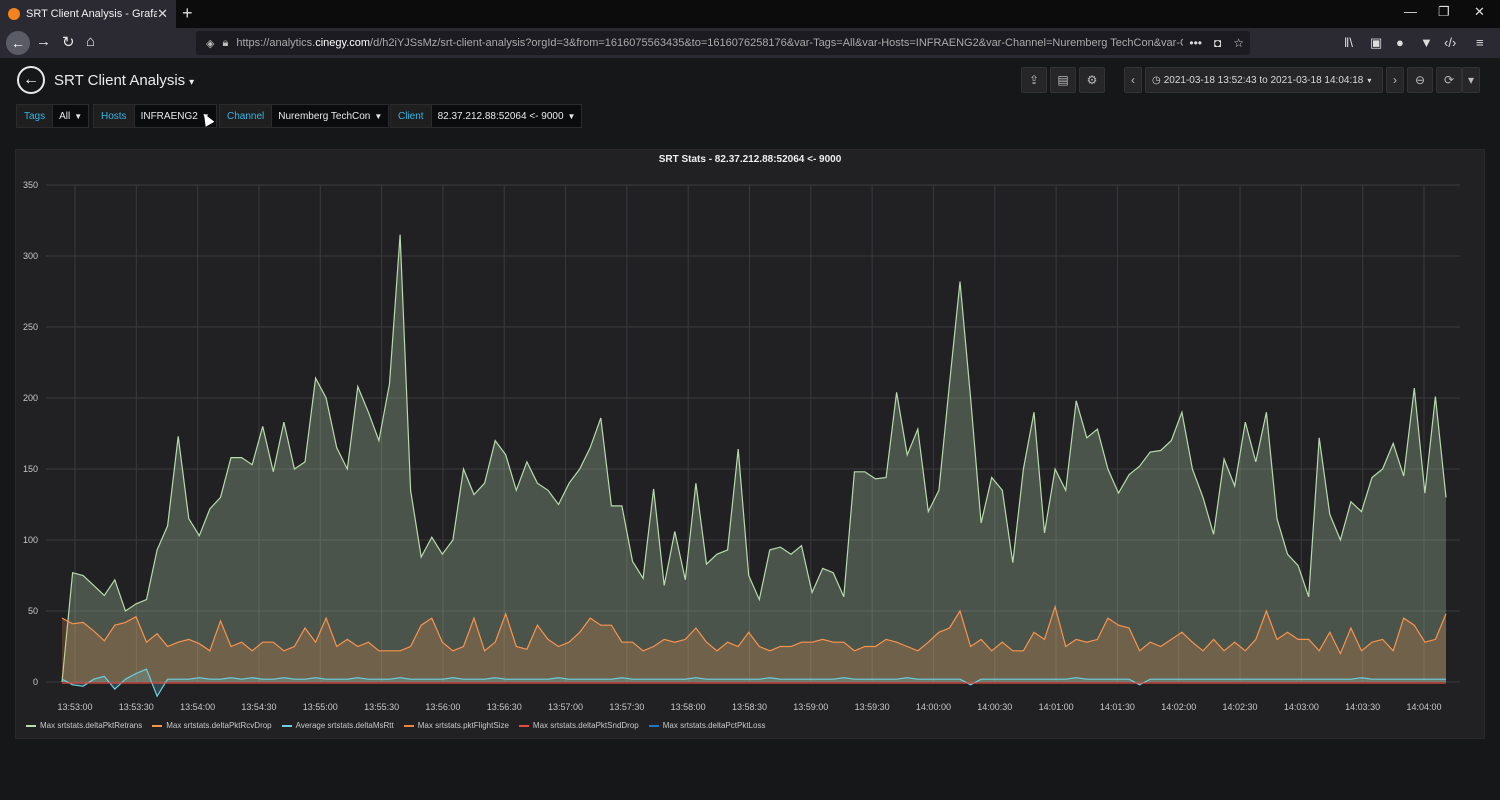 This screenshot has width=1500, height=800. What do you see at coordinates (1369, 80) in the screenshot?
I see `chevron-down-icon: ▾` at bounding box center [1369, 80].